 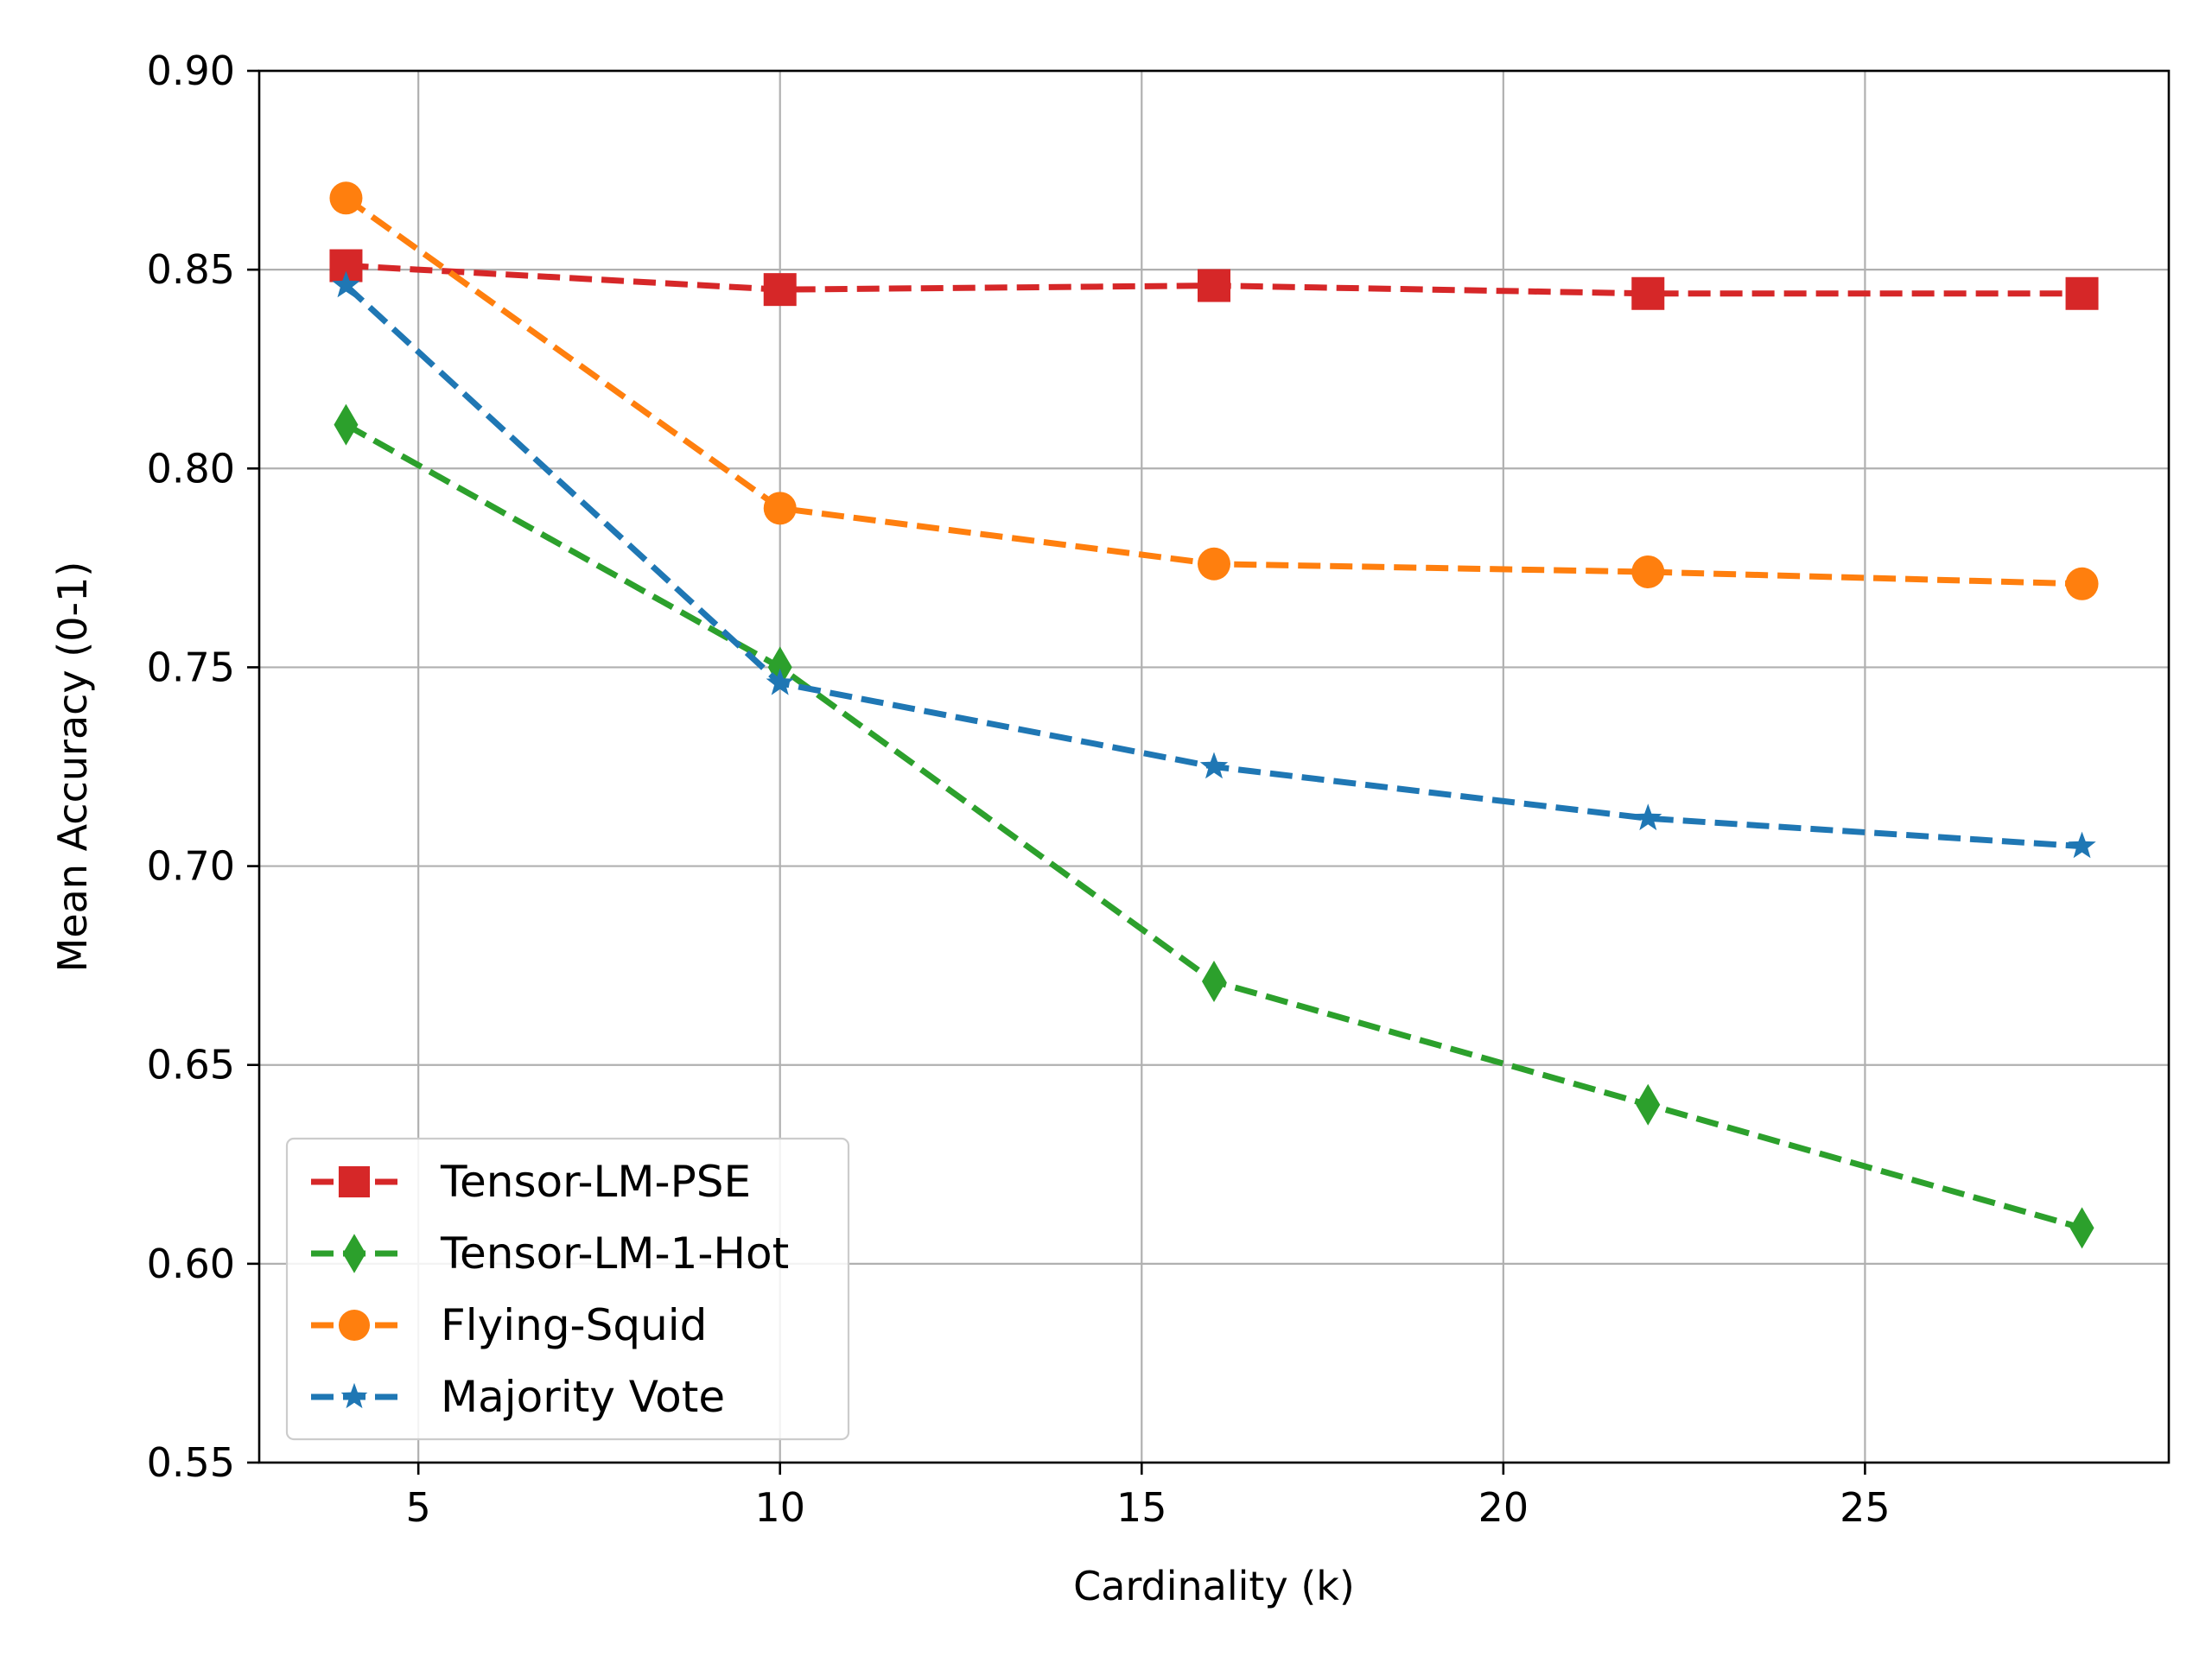 I want to click on legend-label: Flying-Squid, so click(x=574, y=1325).